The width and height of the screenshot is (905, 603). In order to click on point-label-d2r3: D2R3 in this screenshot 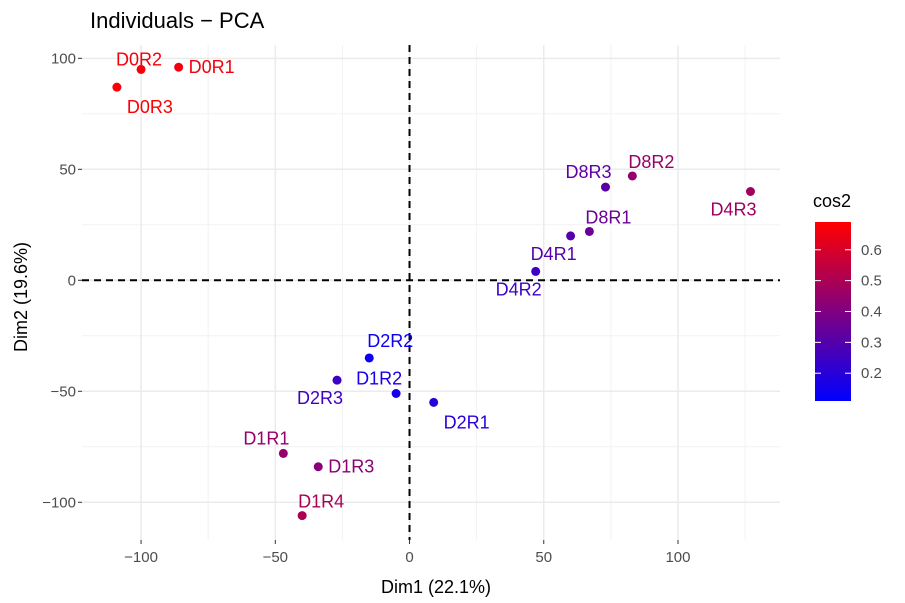, I will do `click(320, 398)`.